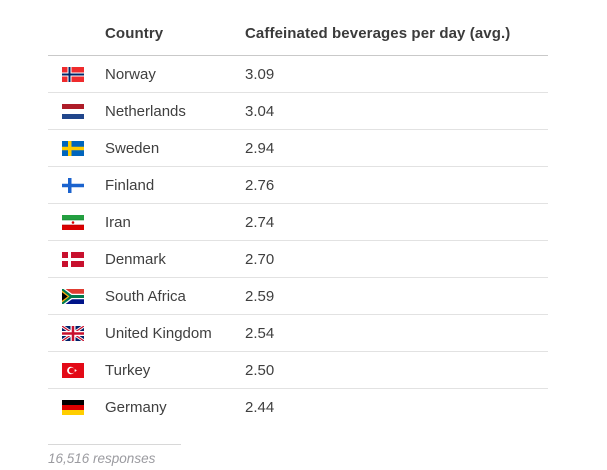  I want to click on country-name: Sweden, so click(132, 148).